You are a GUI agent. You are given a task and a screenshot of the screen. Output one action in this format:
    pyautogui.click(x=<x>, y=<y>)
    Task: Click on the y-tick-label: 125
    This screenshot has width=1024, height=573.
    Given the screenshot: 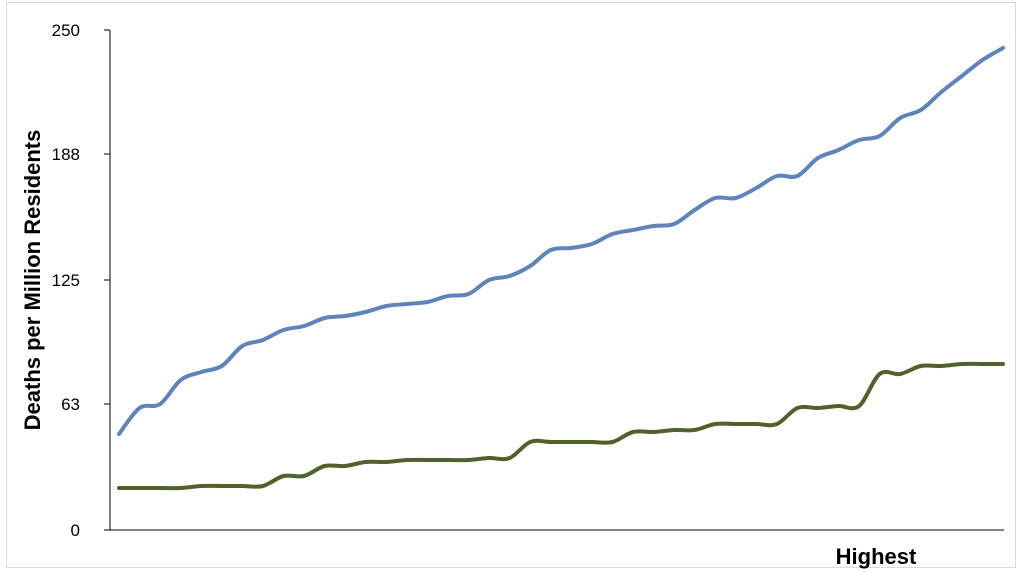 What is the action you would take?
    pyautogui.click(x=66, y=280)
    